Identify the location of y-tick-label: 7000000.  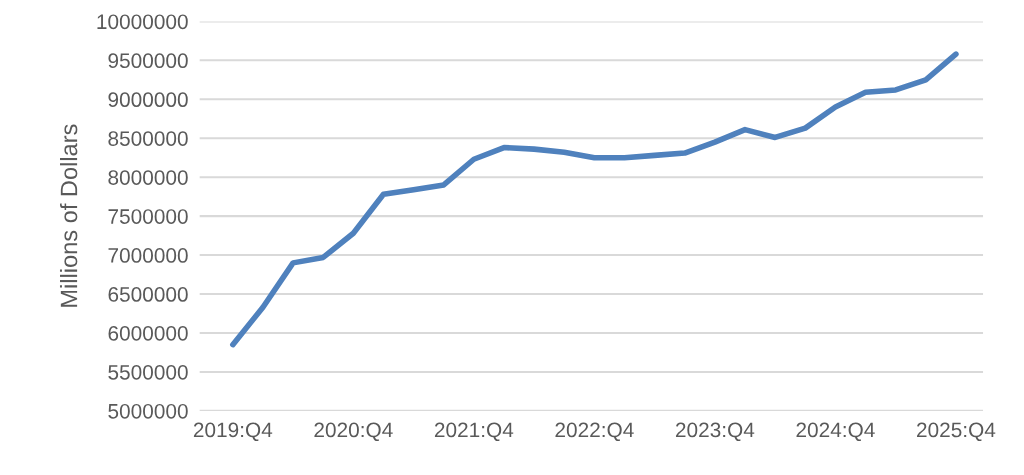
(148, 255).